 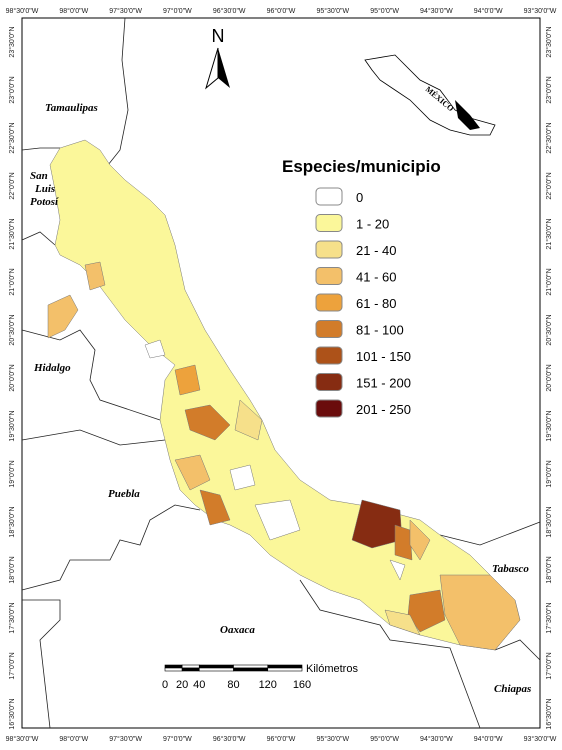 I want to click on north-arrow: N, so click(x=217, y=58).